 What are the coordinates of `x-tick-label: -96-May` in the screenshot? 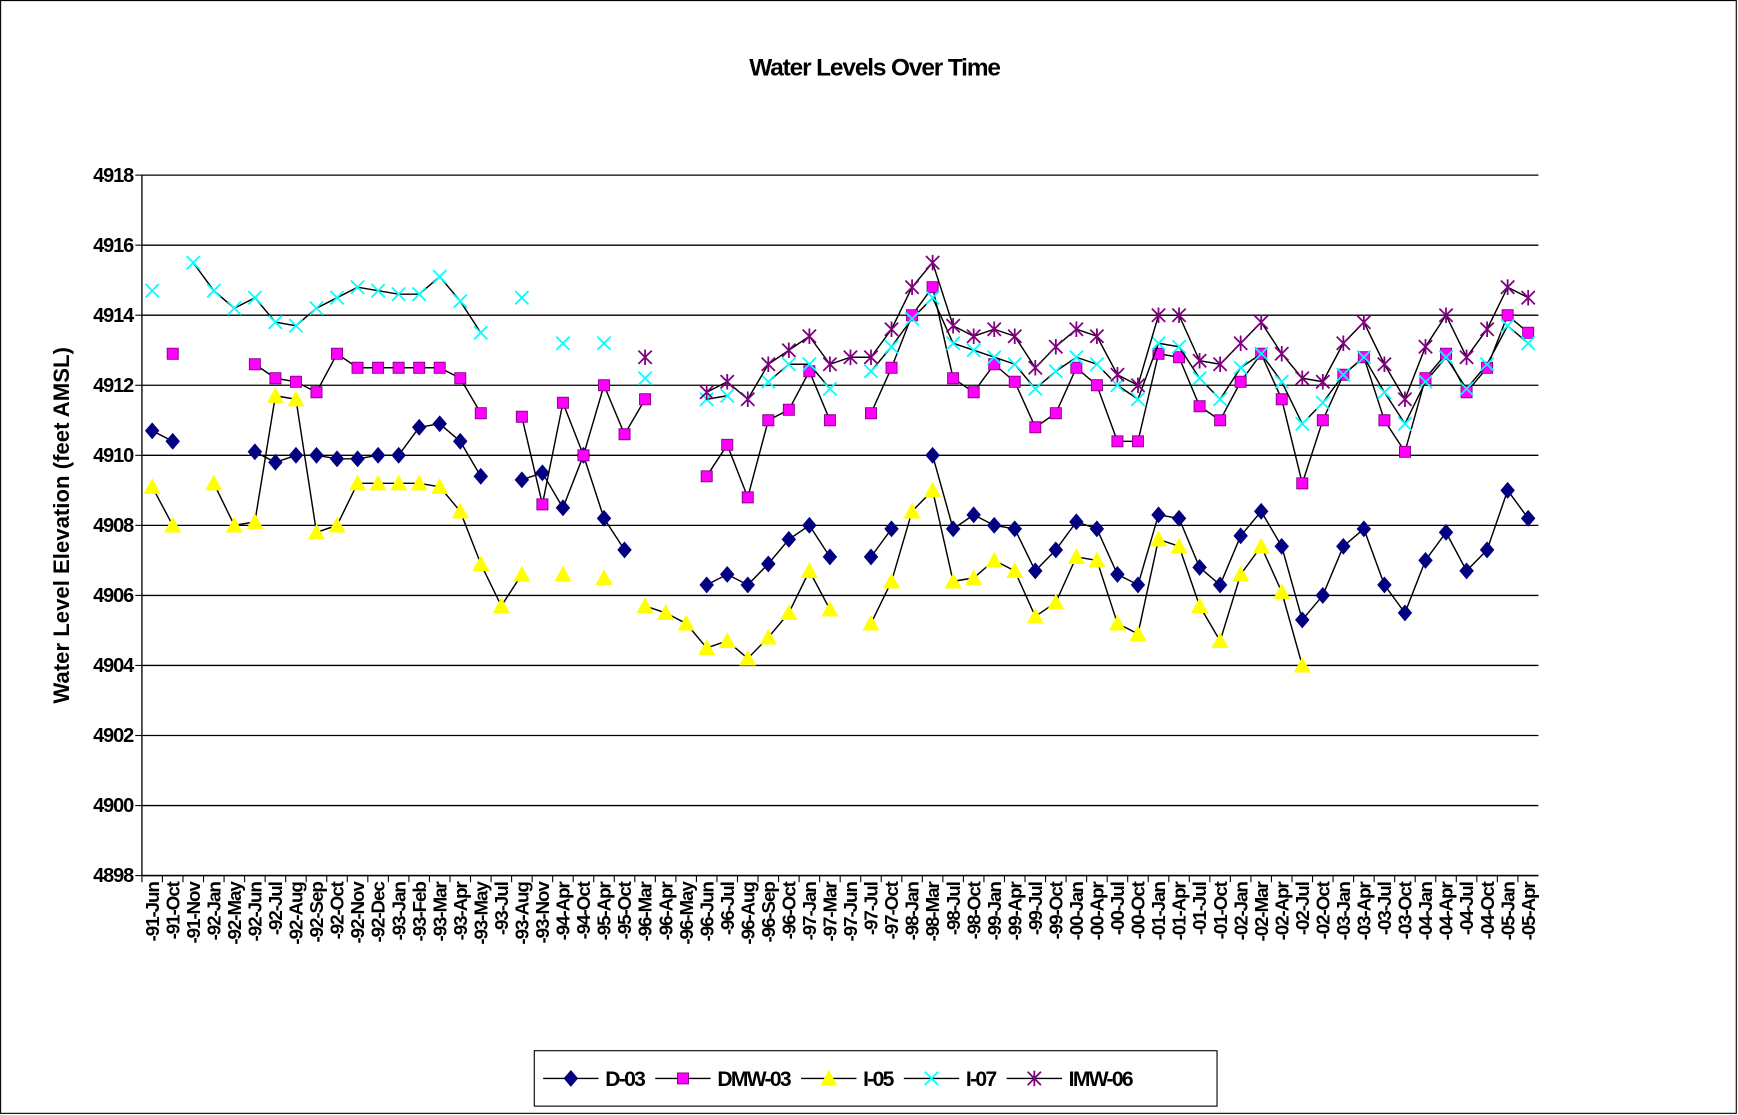 It's located at (686, 913).